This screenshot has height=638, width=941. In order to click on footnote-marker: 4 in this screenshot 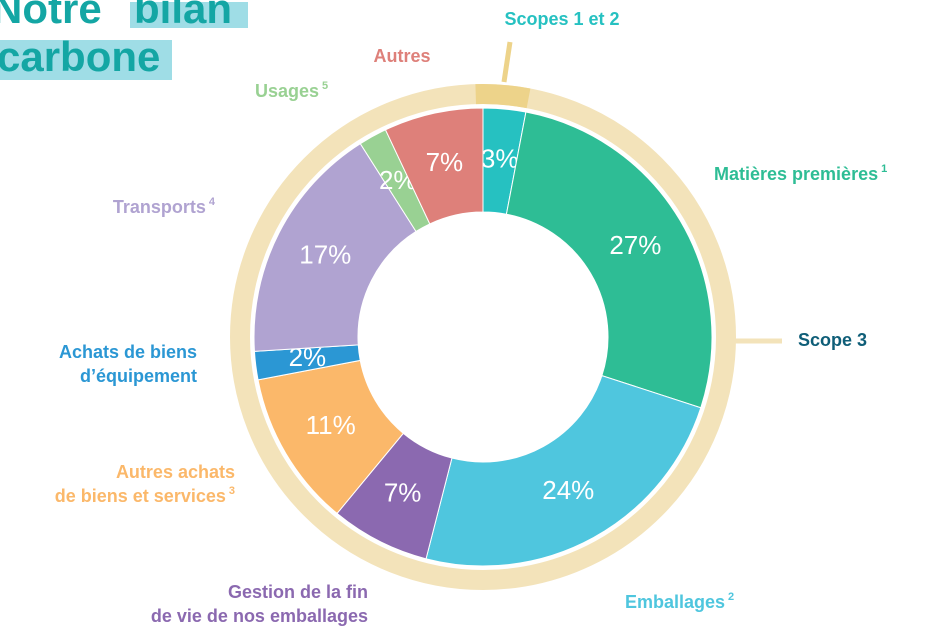, I will do `click(212, 202)`.